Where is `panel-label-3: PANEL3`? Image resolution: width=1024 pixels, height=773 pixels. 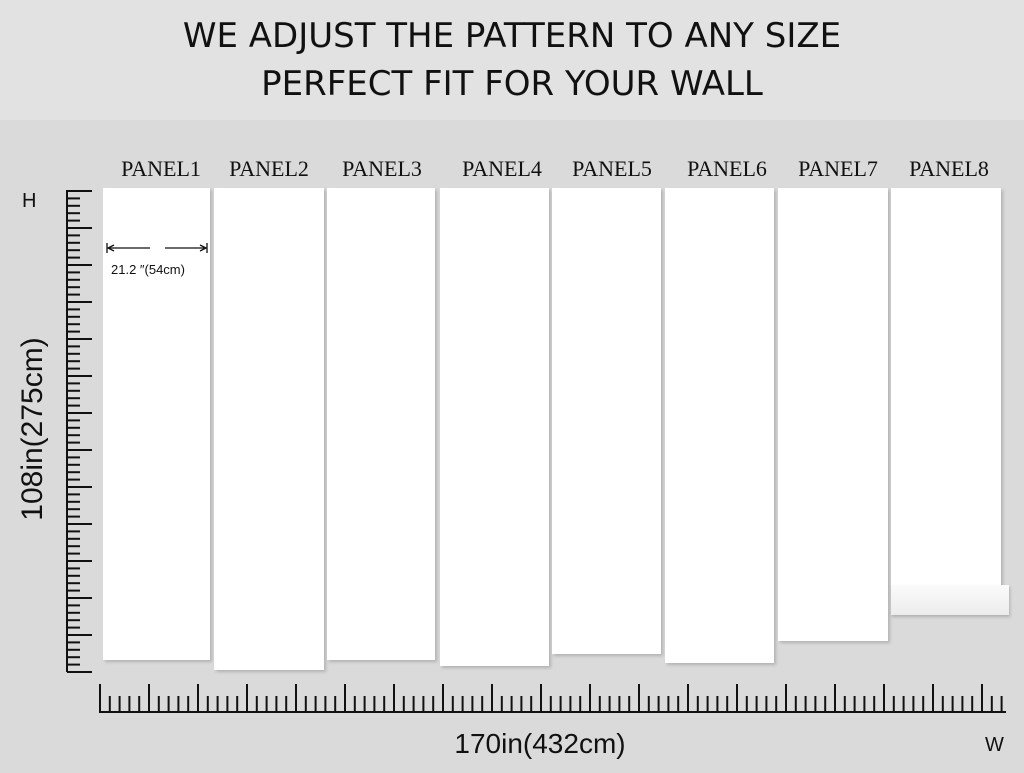 panel-label-3: PANEL3 is located at coordinates (382, 168).